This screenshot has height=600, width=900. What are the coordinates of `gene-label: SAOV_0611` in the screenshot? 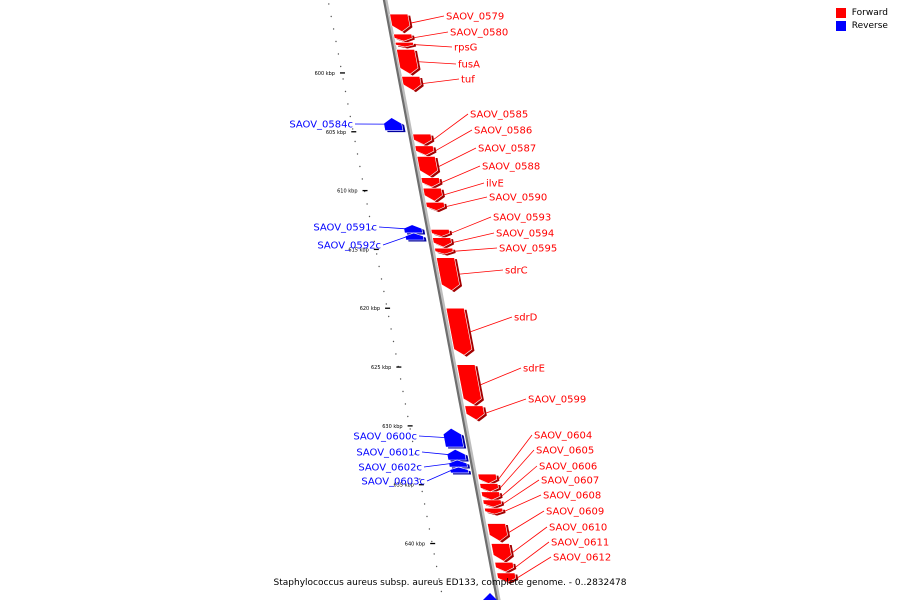 It's located at (580, 543).